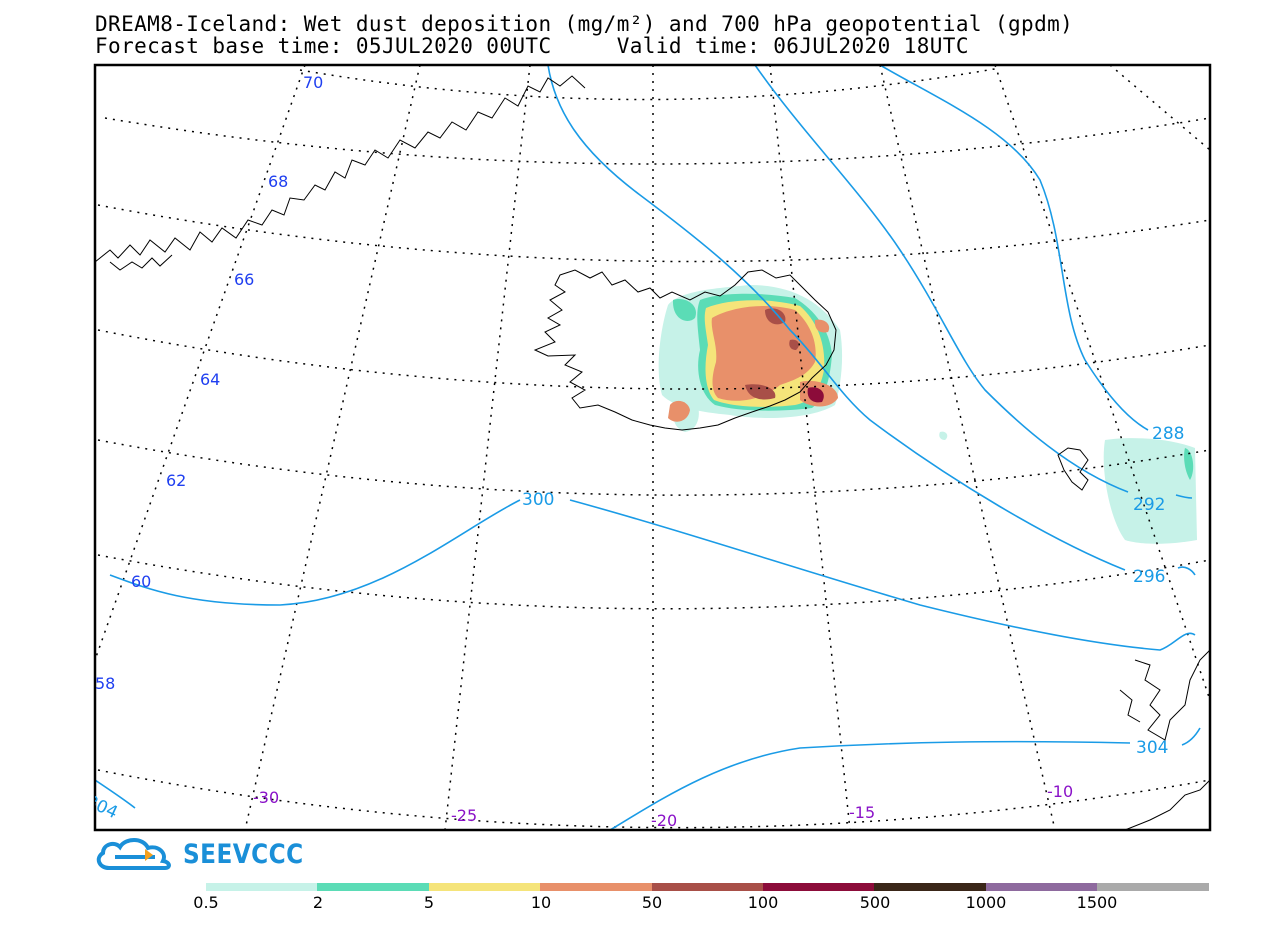 This screenshot has width=1276, height=925. What do you see at coordinates (243, 854) in the screenshot?
I see `logo-text: SEEVCCC` at bounding box center [243, 854].